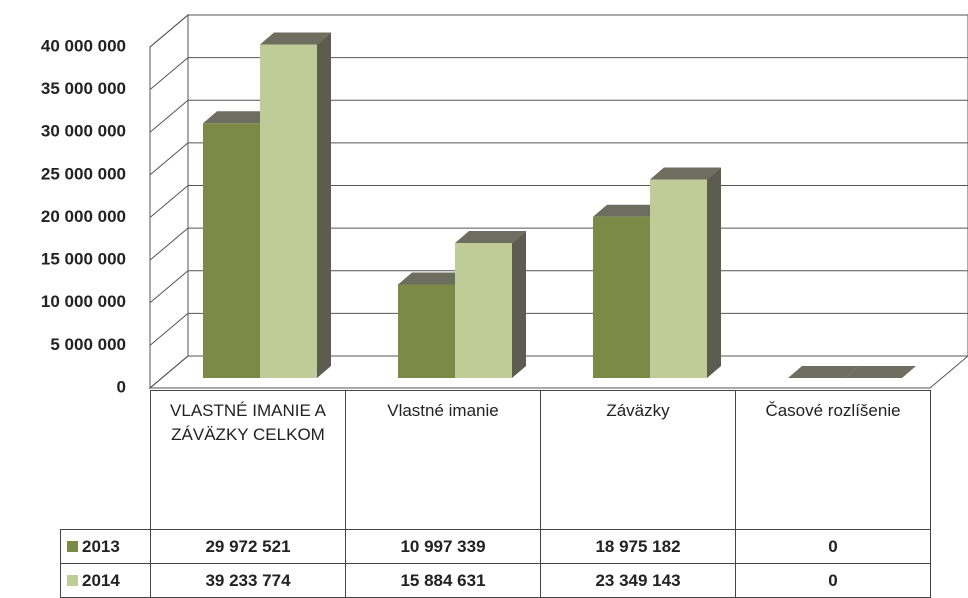  I want to click on data-value: 15 884 631, so click(443, 580).